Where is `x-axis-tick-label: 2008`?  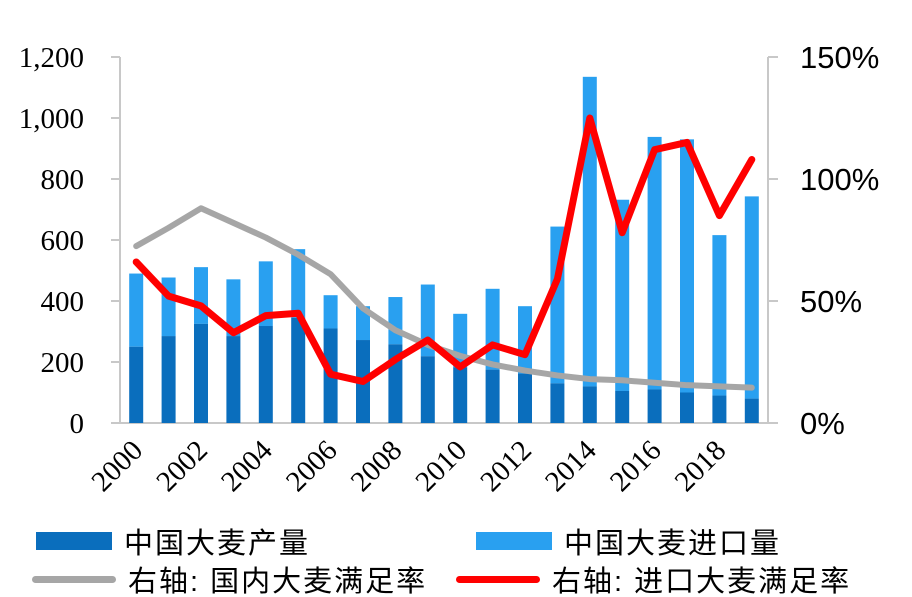
x-axis-tick-label: 2008 is located at coordinates (377, 466).